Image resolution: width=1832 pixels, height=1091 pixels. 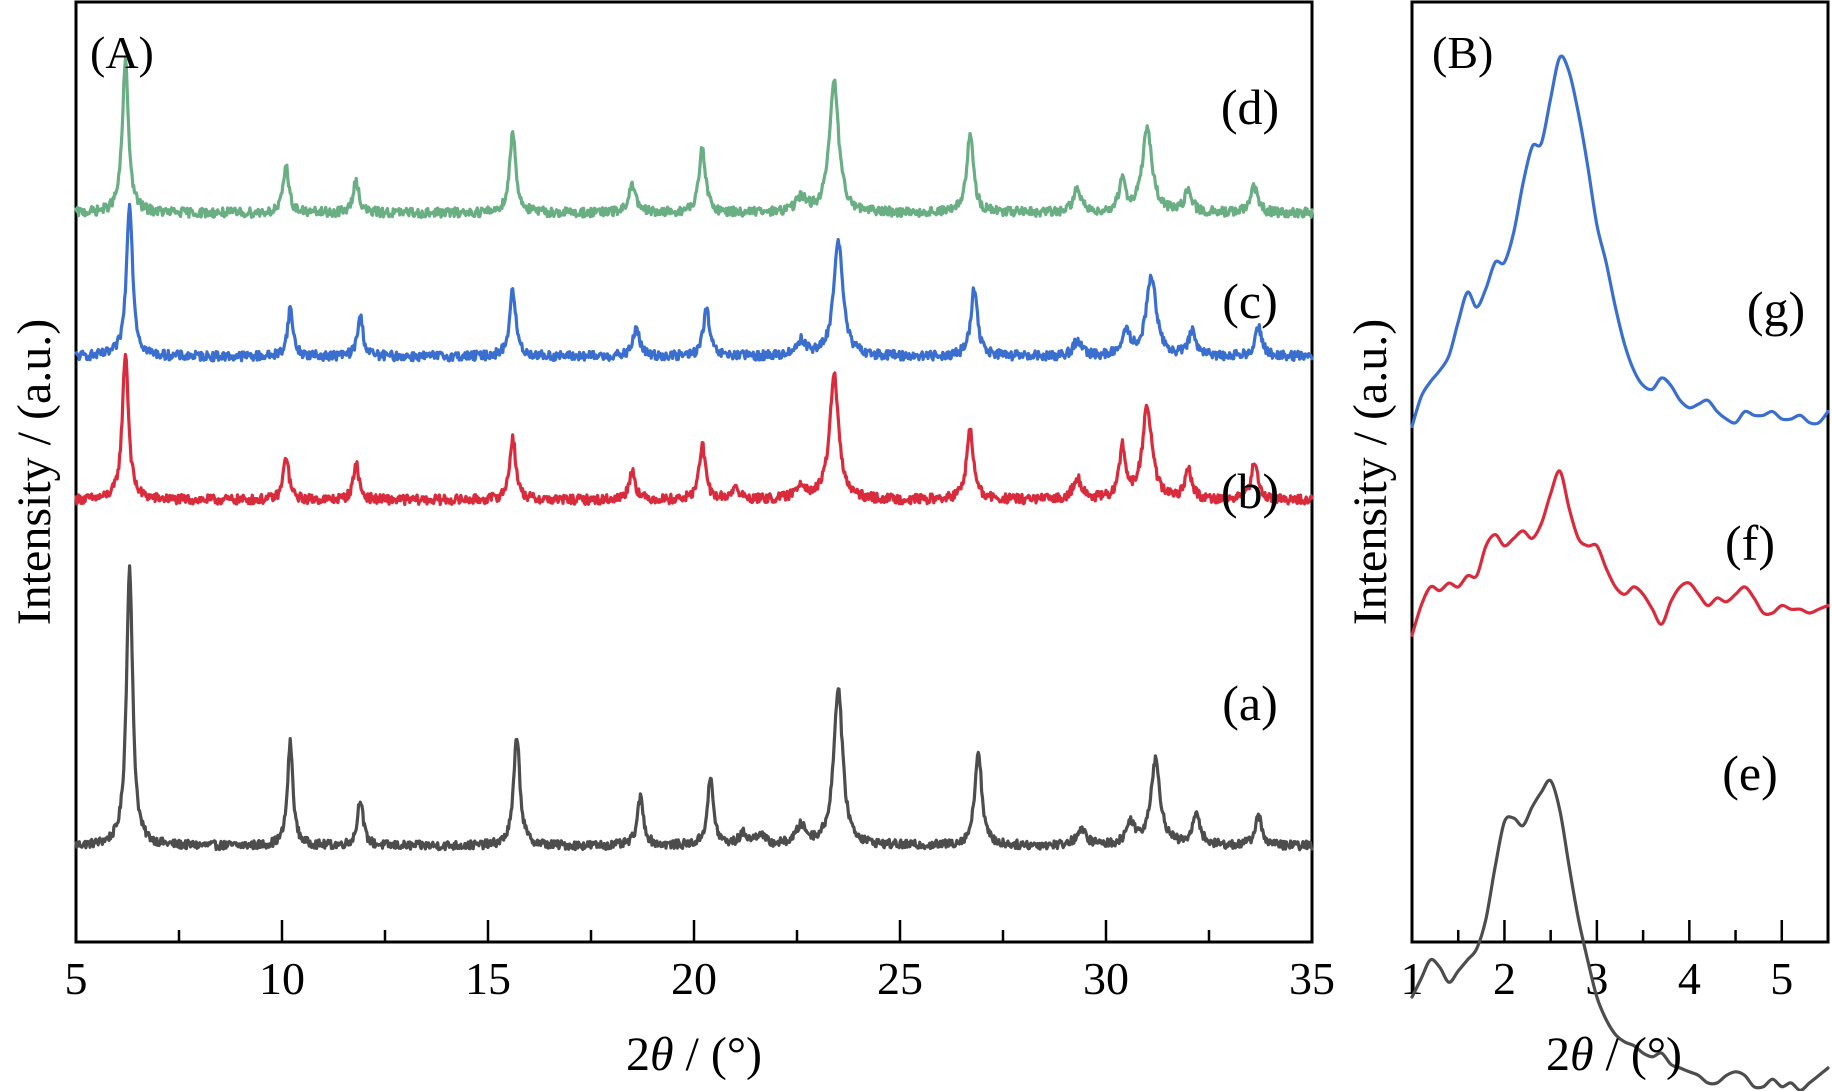 I want to click on series-label-f: (f), so click(x=1750, y=543).